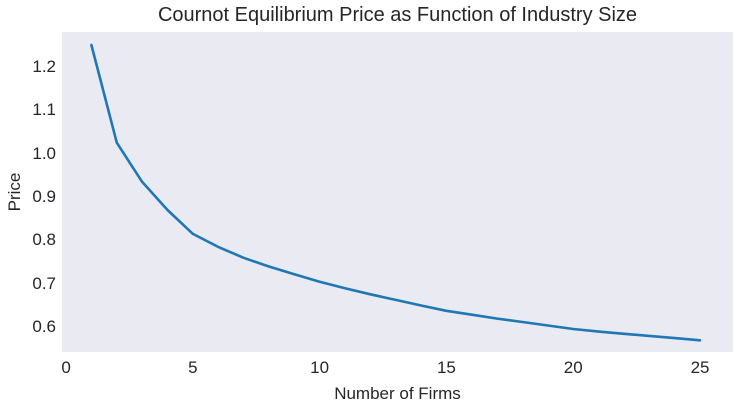 This screenshot has height=409, width=738. What do you see at coordinates (397, 393) in the screenshot?
I see `x-axis-label: Number of Firms` at bounding box center [397, 393].